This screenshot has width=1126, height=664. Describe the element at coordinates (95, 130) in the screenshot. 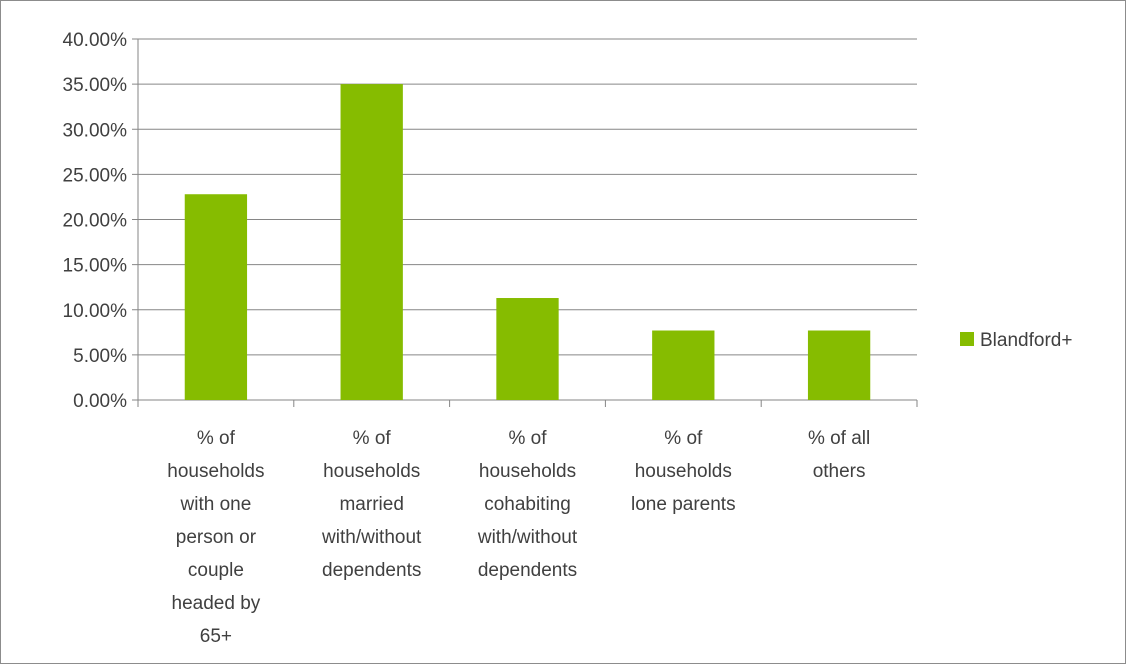

I see `y-tick-label: 30.00%` at that location.